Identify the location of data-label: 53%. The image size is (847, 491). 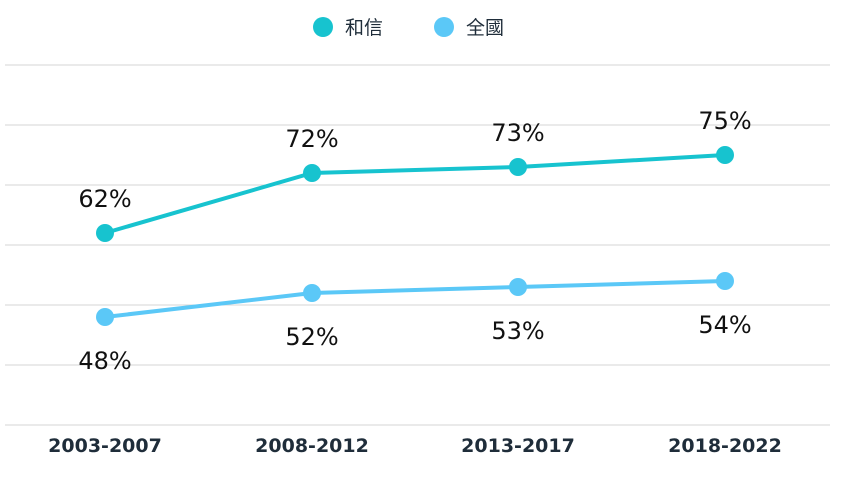
(517, 331).